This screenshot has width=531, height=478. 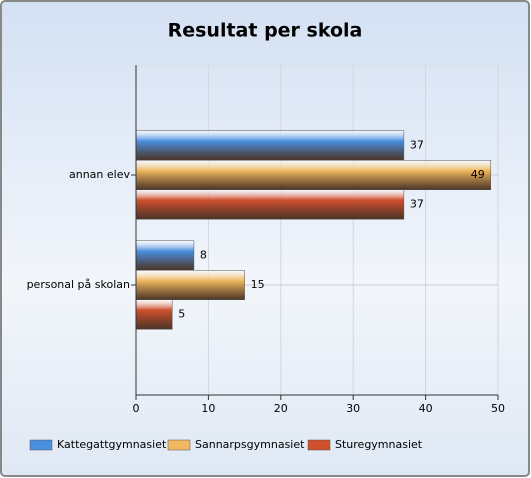 I want to click on y-tick-label: personal på skolan, so click(x=78, y=284).